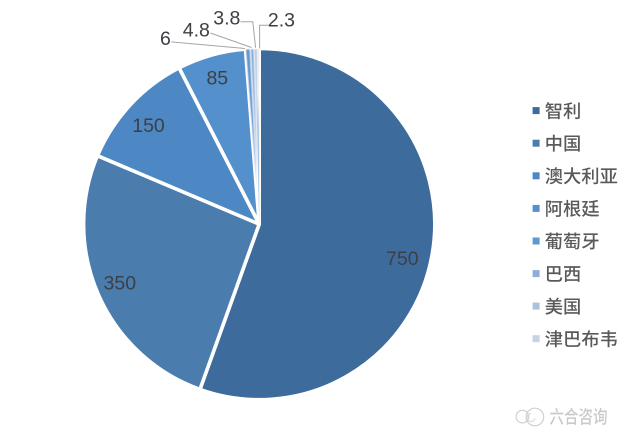 The image size is (628, 444). I want to click on svg-text: 2.3, so click(281, 21).